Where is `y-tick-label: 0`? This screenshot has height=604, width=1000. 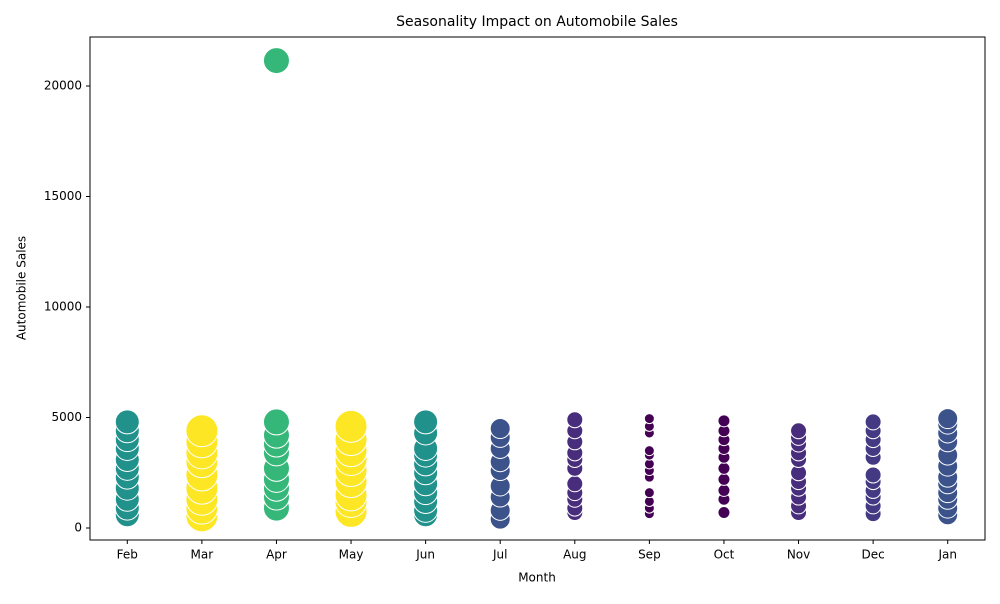 y-tick-label: 0 is located at coordinates (78, 527).